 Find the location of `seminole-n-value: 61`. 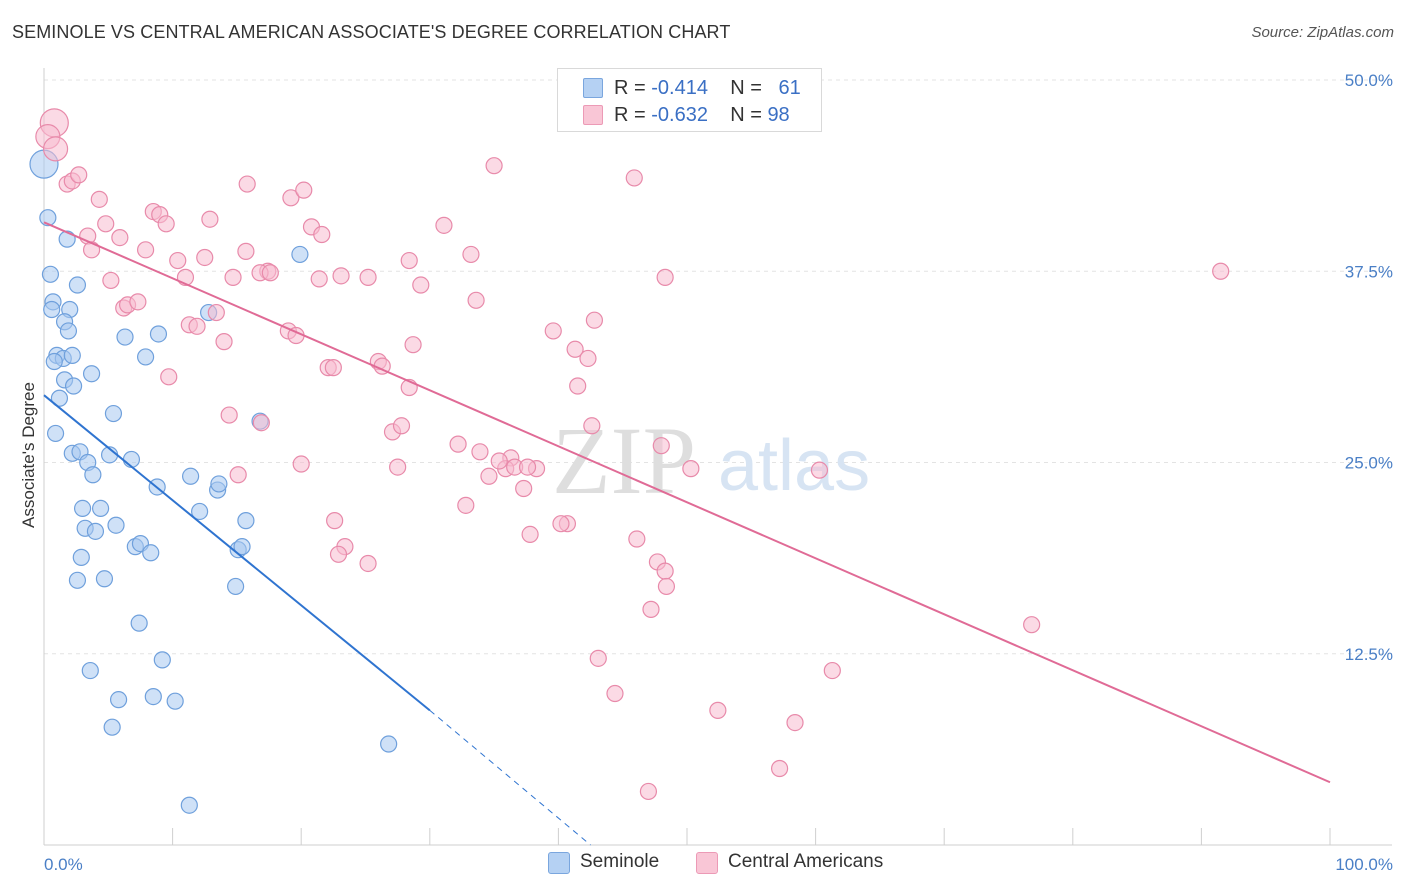

seminole-n-value: 61 is located at coordinates (789, 88).